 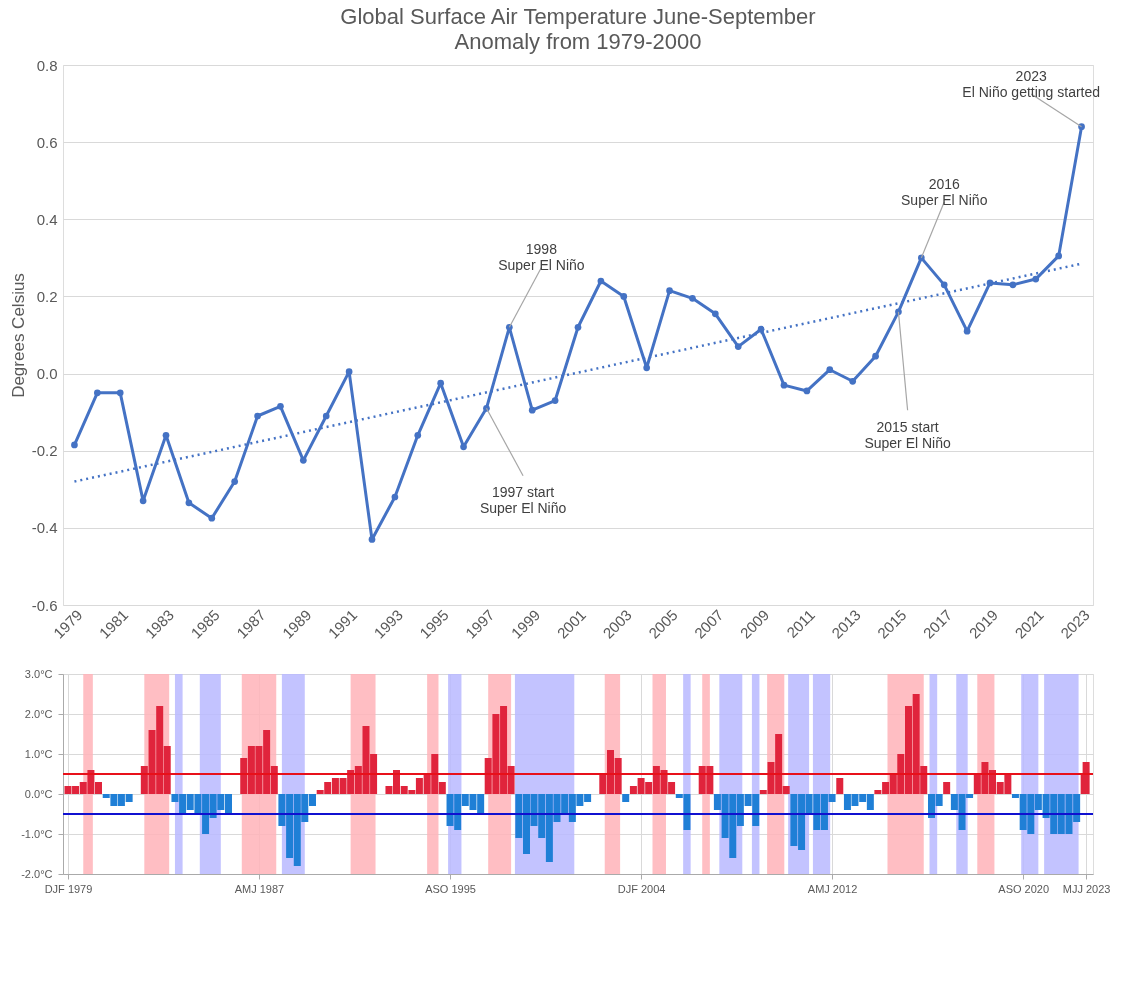 I want to click on y-tick-label: -0.6, so click(x=44, y=605).